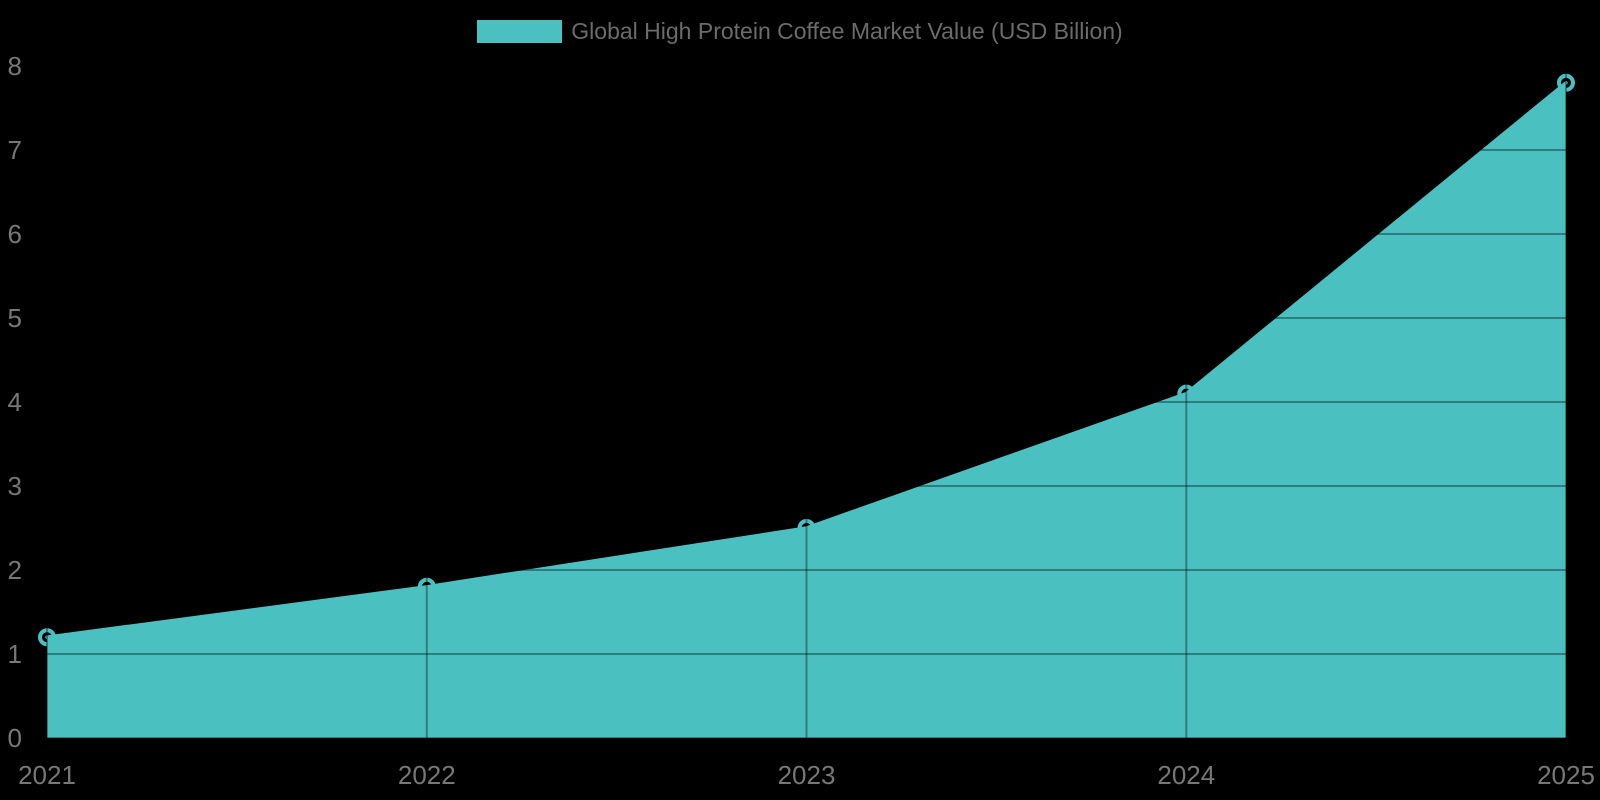 This screenshot has width=1600, height=800. Describe the element at coordinates (15, 654) in the screenshot. I see `y-tick-label: 1` at that location.